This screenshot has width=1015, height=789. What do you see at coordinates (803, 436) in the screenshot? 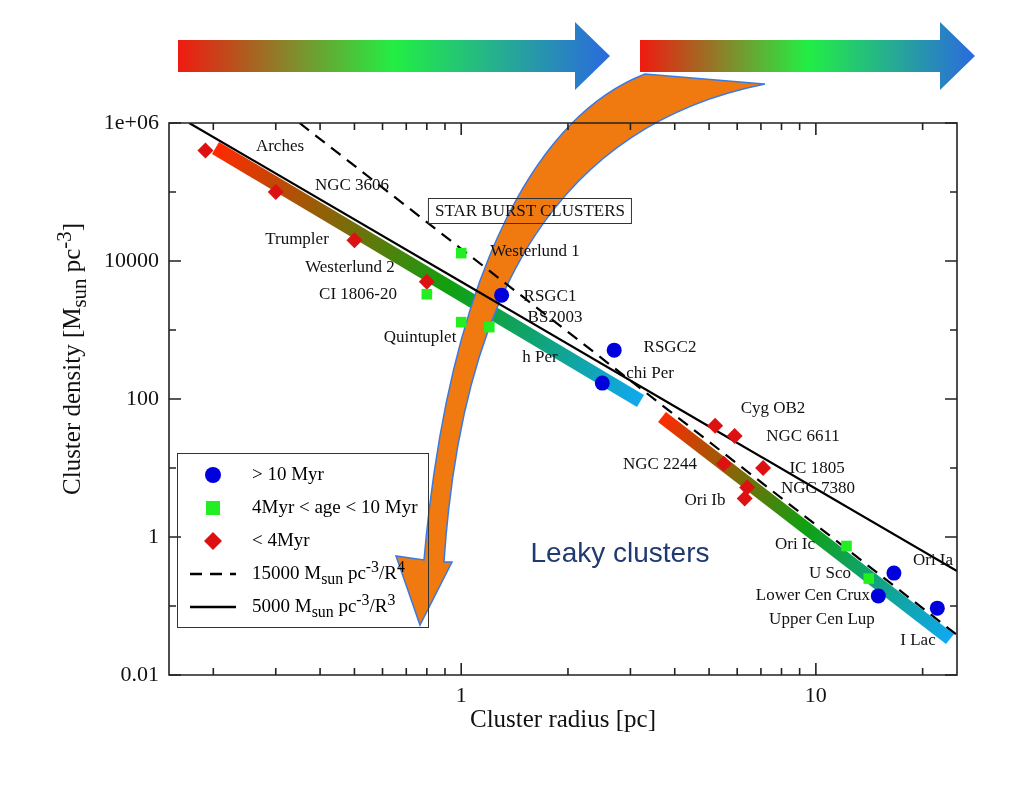
I see `annotation: NGC 6611` at bounding box center [803, 436].